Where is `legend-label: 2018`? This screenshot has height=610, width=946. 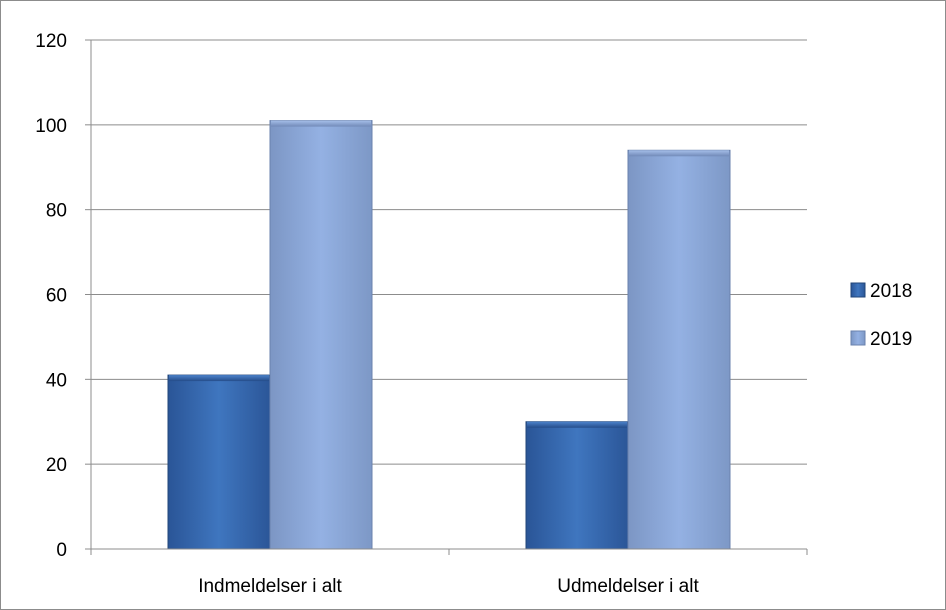 legend-label: 2018 is located at coordinates (891, 291).